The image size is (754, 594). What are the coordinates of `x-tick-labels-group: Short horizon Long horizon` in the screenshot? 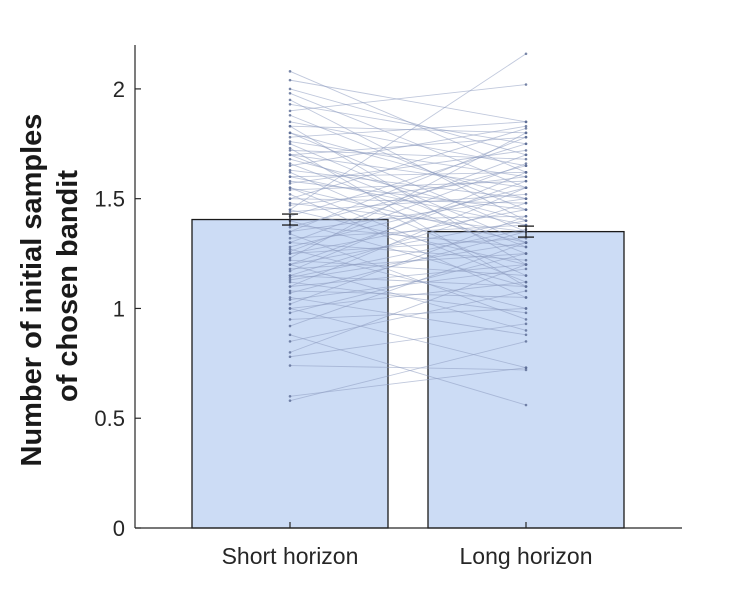 It's located at (407, 556).